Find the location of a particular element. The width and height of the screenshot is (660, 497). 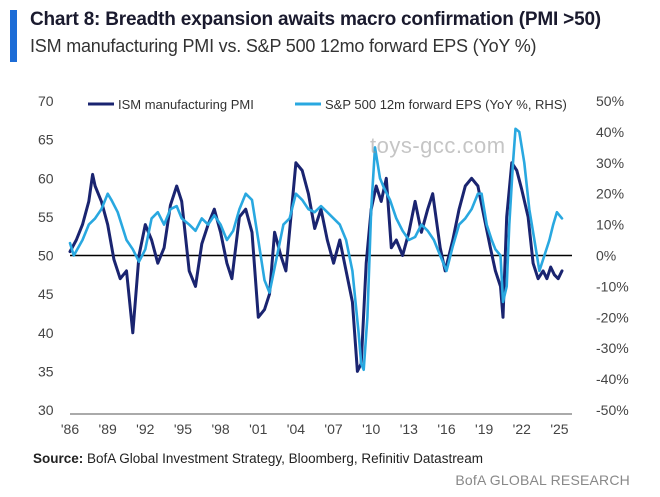

y-right-tick-label: 0% is located at coordinates (606, 256).